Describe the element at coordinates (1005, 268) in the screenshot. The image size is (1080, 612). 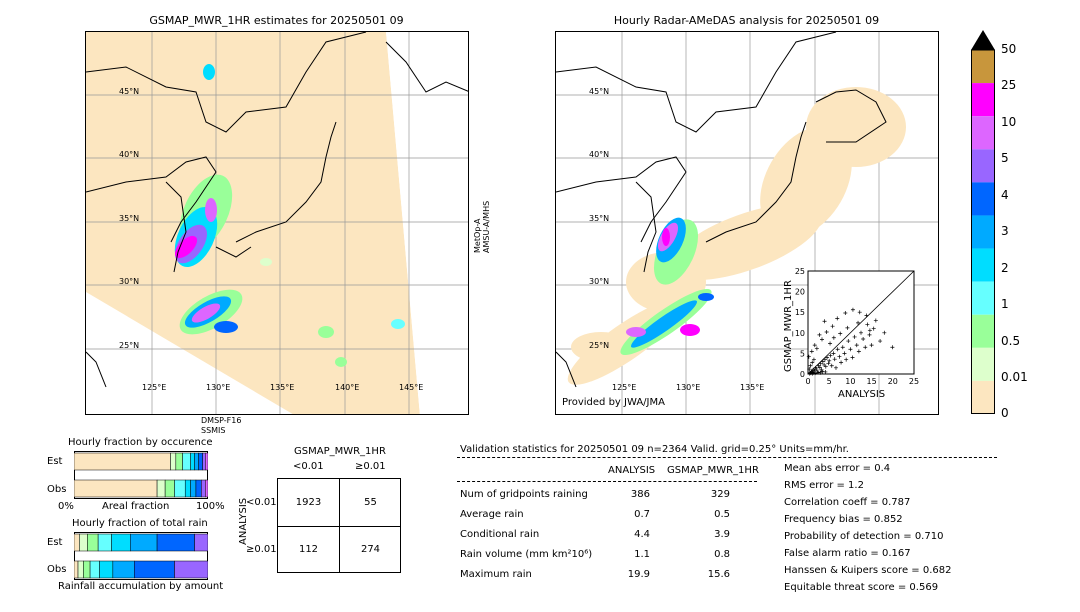
I see `colorbar-label: 2` at that location.